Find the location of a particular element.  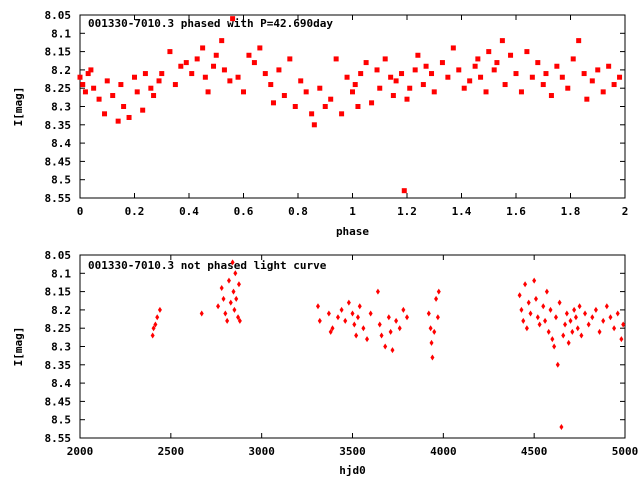

x-tick-label: 3500 is located at coordinates (352, 451).